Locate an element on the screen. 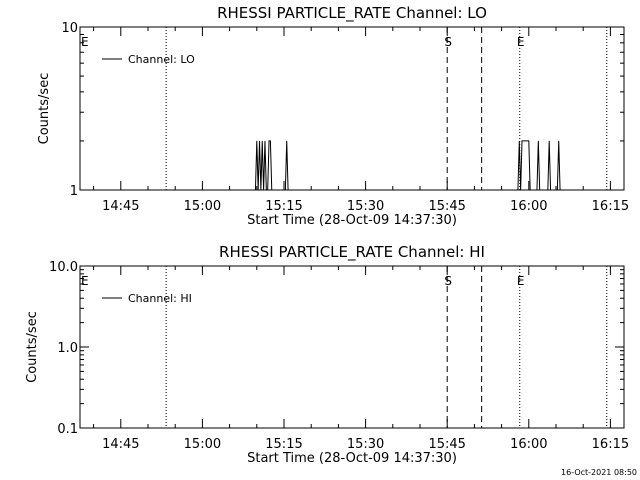  y-tick-label: 1 is located at coordinates (74, 191).